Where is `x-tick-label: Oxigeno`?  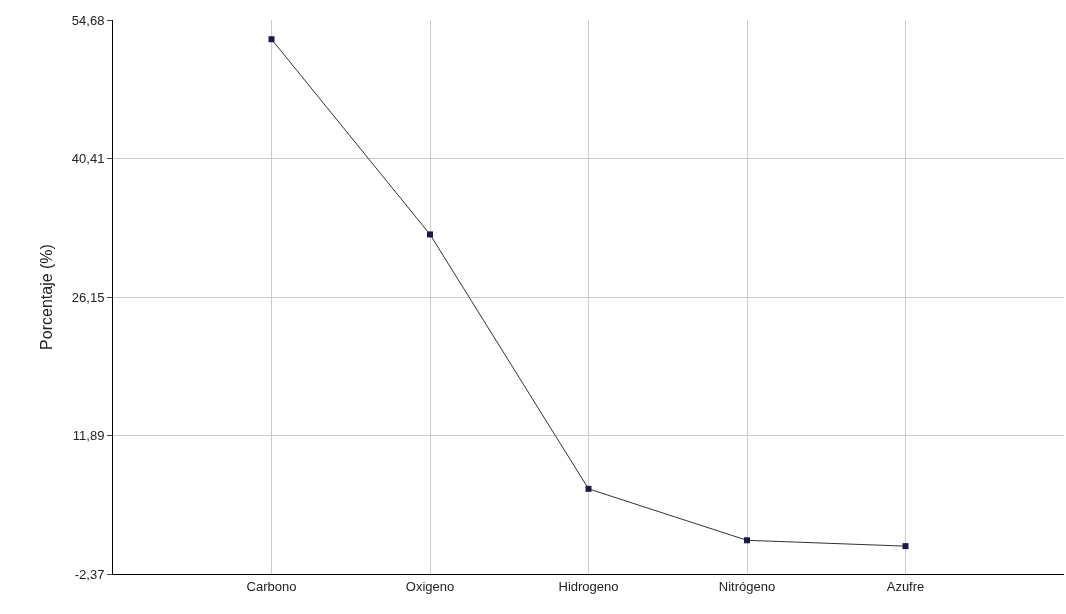
x-tick-label: Oxigeno is located at coordinates (430, 586).